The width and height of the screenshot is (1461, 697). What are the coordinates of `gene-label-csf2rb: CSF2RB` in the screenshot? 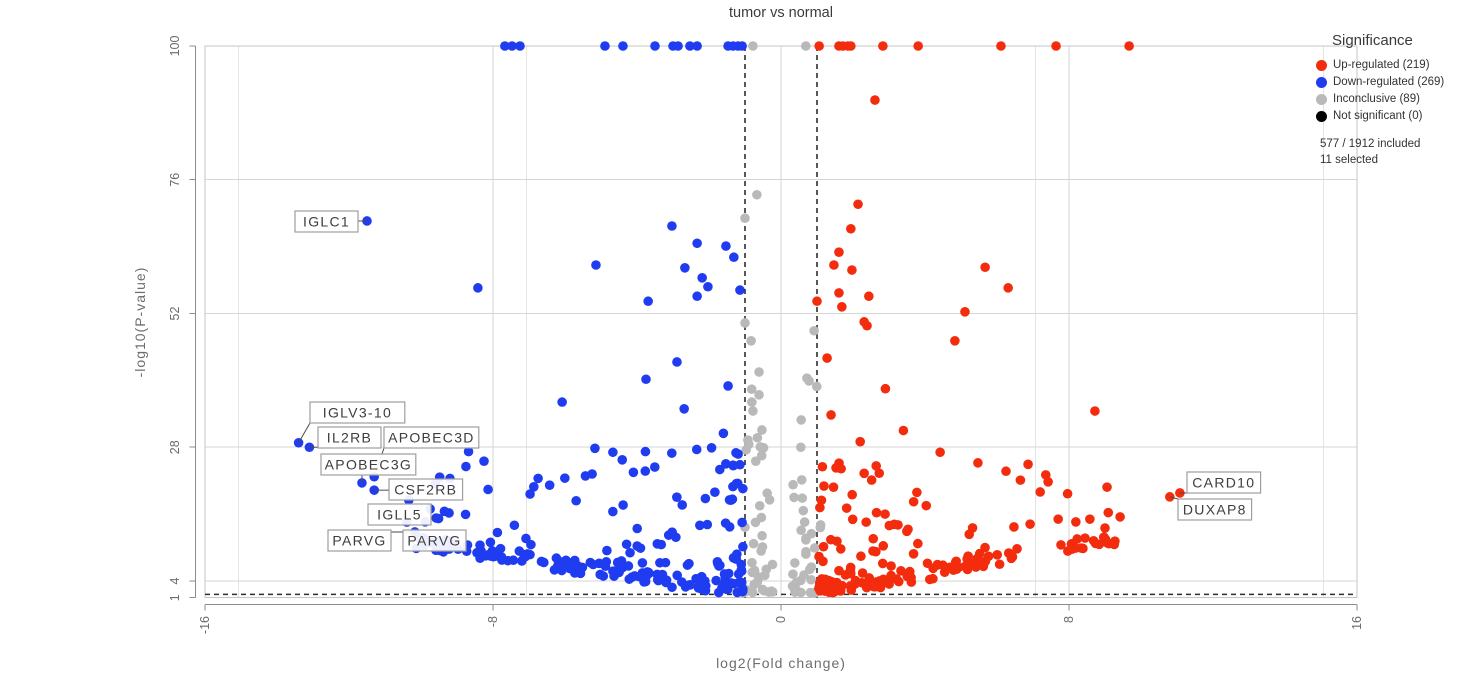 It's located at (426, 489).